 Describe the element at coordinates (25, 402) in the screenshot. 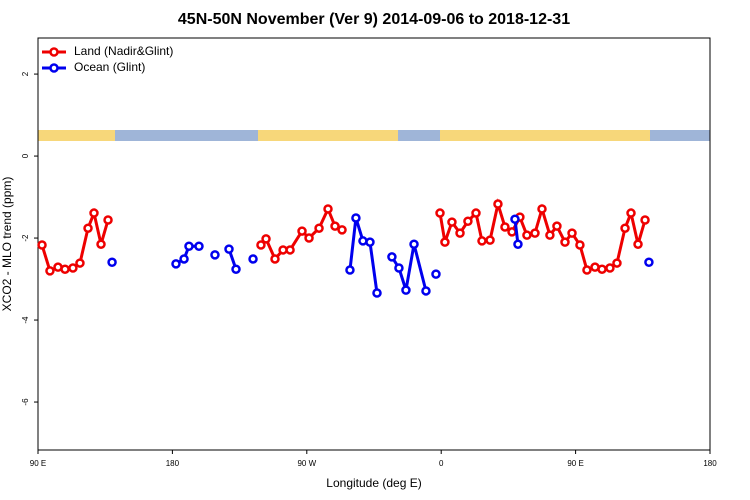

I see `y-tick-label: -6` at that location.